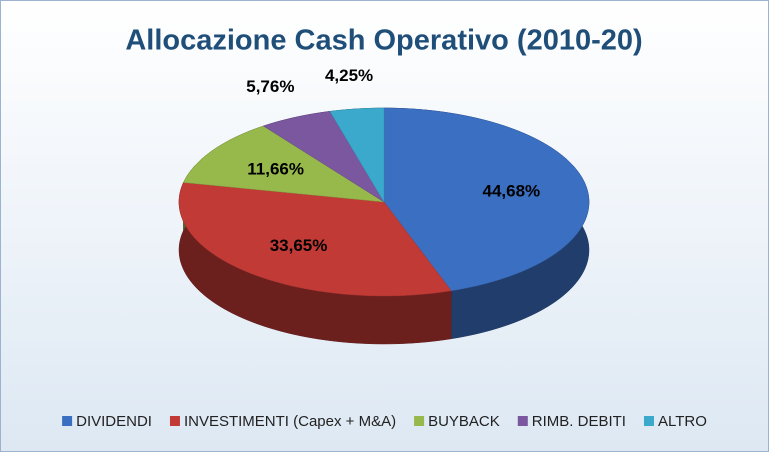 The image size is (769, 457). What do you see at coordinates (114, 421) in the screenshot?
I see `legend-label: DIVIDENDI` at bounding box center [114, 421].